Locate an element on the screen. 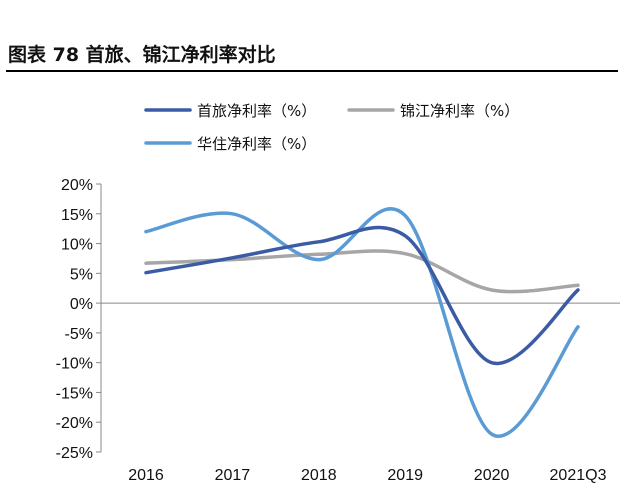 The image size is (624, 500). x-tick-label: 2018 is located at coordinates (319, 475).